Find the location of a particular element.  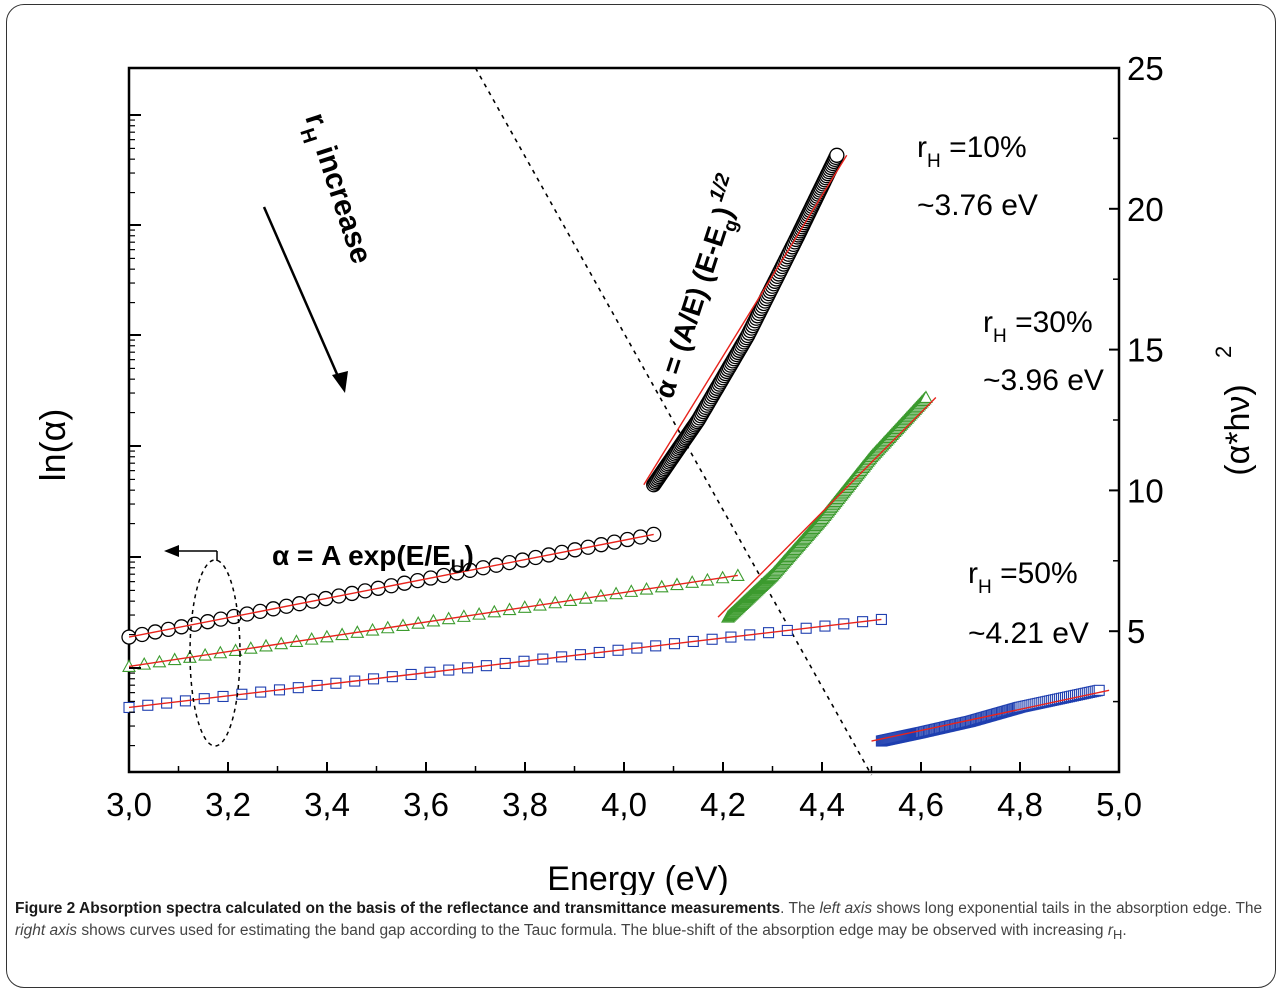

tauc-formula-annotation: α = (A/E) (E-Eg)1/2 is located at coordinates (699, 287).